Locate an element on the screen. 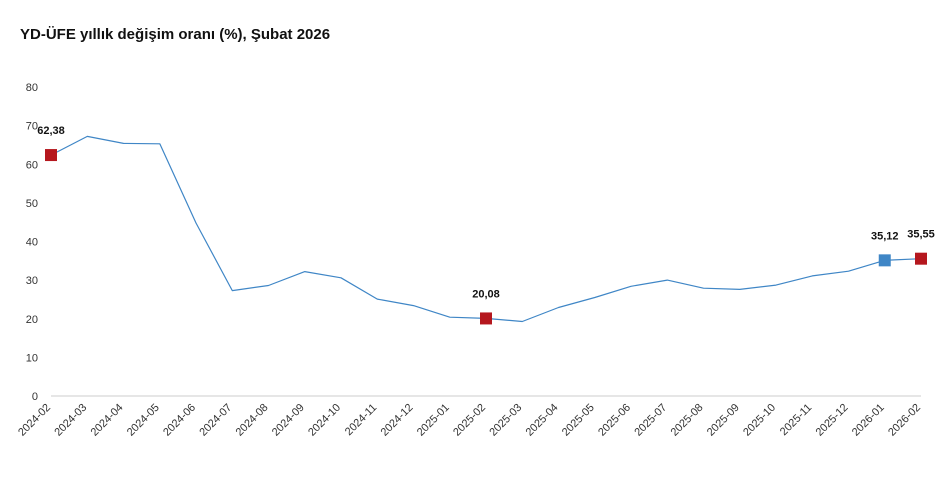 This screenshot has height=479, width=952. x-tick-label: 2026-02 is located at coordinates (904, 420).